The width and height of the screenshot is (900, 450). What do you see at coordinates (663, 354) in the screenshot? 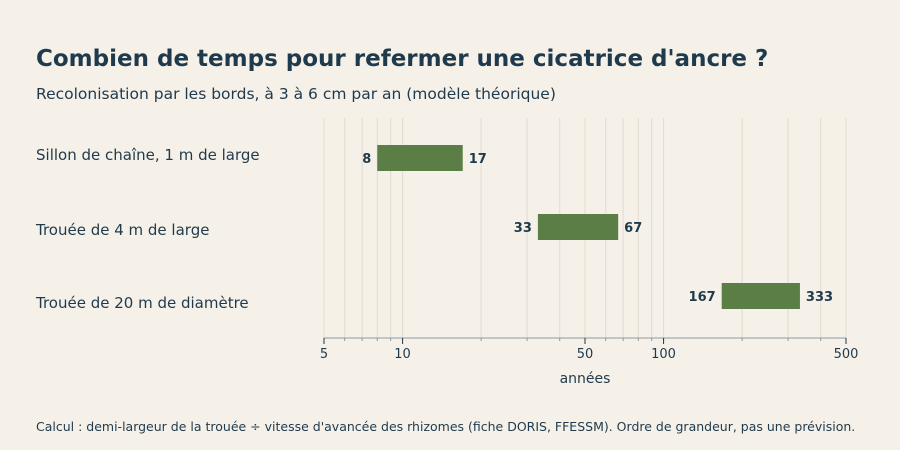
I see `x-tick-label: 100` at bounding box center [663, 354].